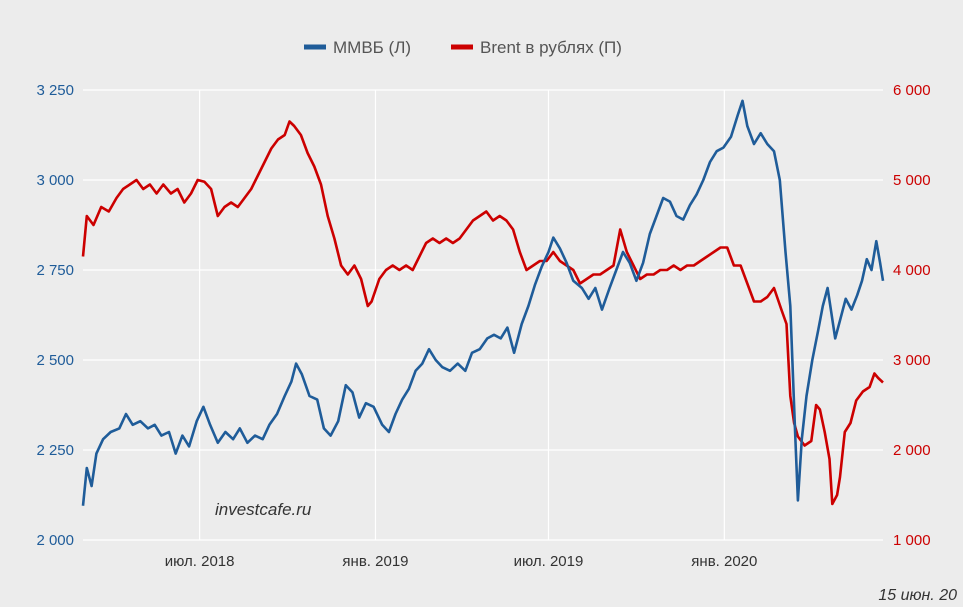 This screenshot has width=963, height=607. I want to click on watermark: investcafe.ru, so click(263, 509).